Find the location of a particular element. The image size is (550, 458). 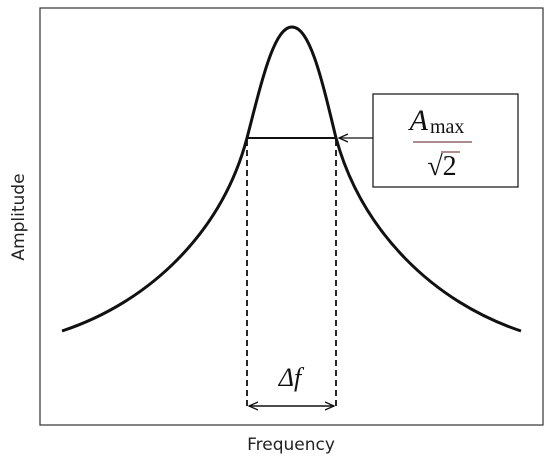

annotation-box is located at coordinates (445, 140).